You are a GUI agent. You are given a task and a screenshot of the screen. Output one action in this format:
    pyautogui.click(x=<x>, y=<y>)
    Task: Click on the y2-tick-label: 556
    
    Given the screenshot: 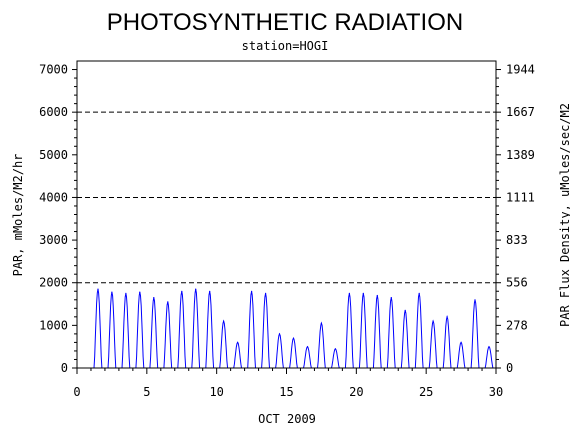 What is the action you would take?
    pyautogui.click(x=517, y=283)
    